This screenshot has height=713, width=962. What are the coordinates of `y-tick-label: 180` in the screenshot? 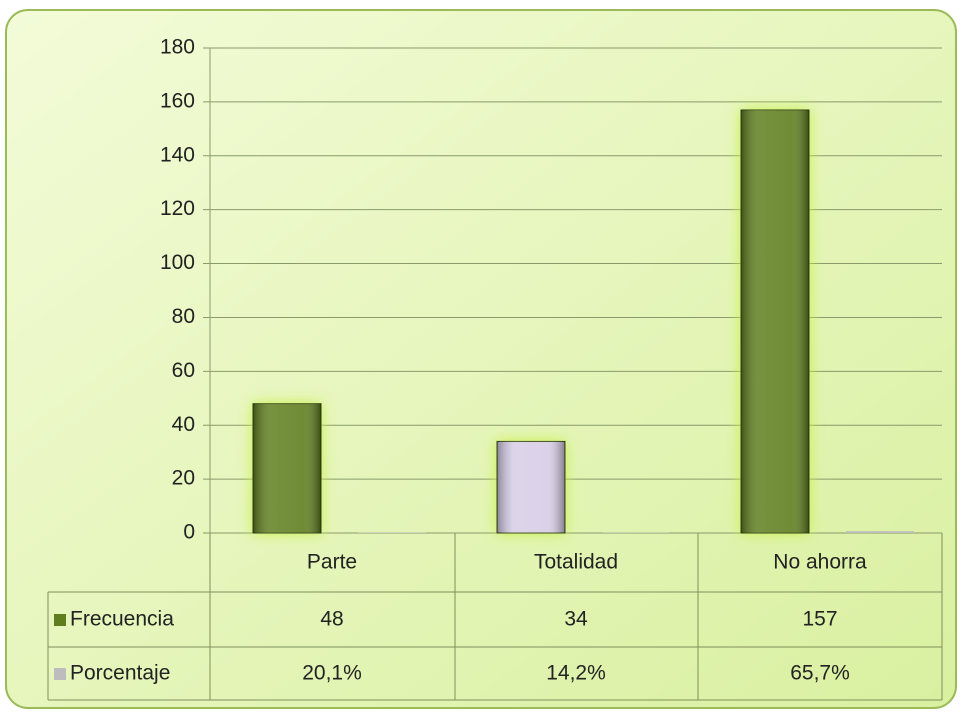 It's located at (177, 47).